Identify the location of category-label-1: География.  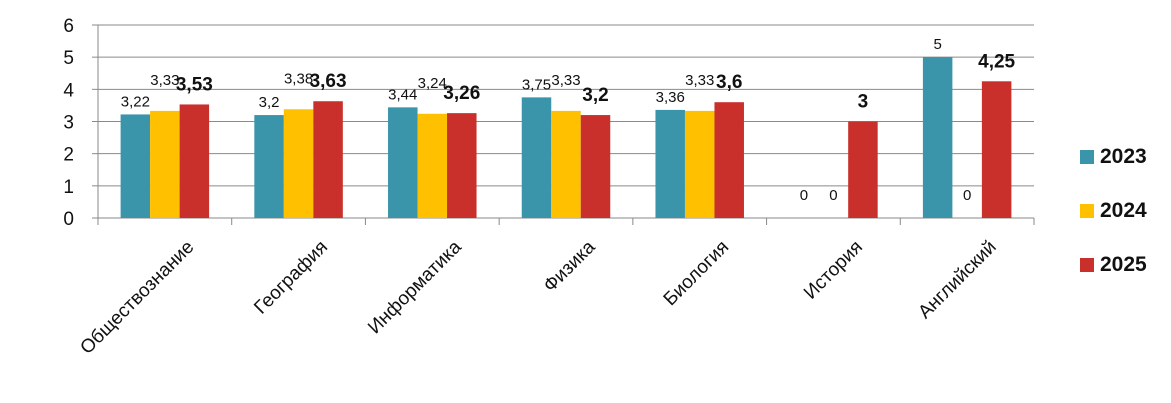
(291, 278).